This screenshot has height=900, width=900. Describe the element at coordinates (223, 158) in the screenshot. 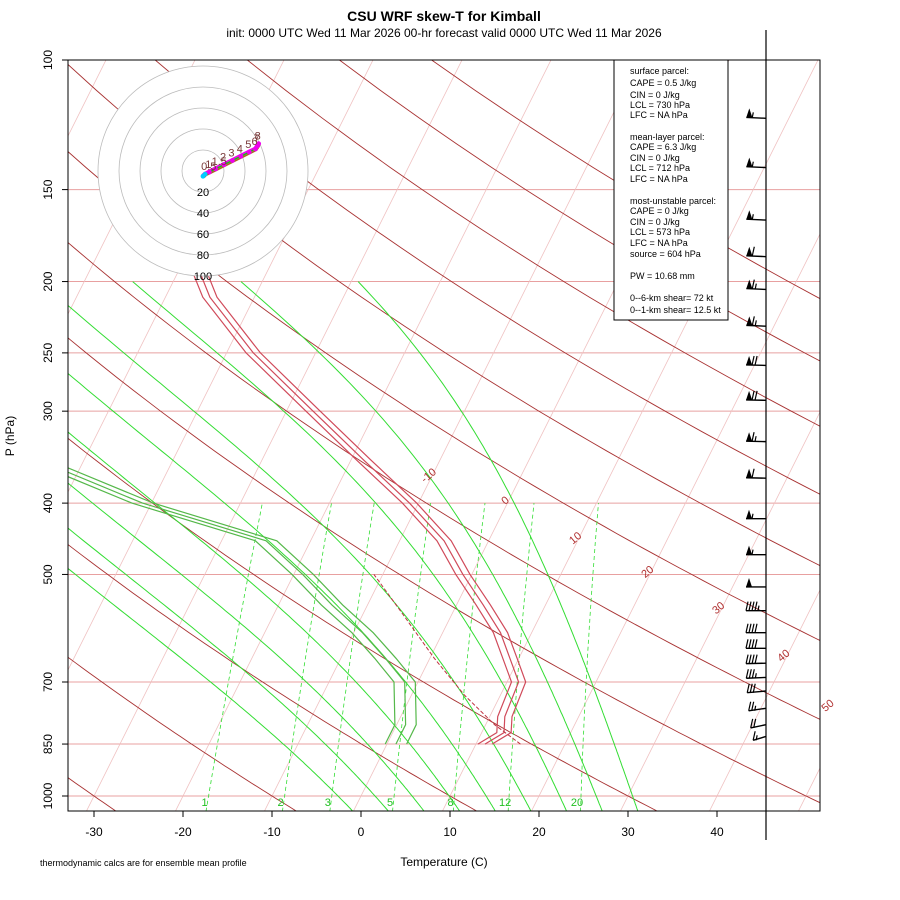

I see `hodograph-level-label: 2` at that location.